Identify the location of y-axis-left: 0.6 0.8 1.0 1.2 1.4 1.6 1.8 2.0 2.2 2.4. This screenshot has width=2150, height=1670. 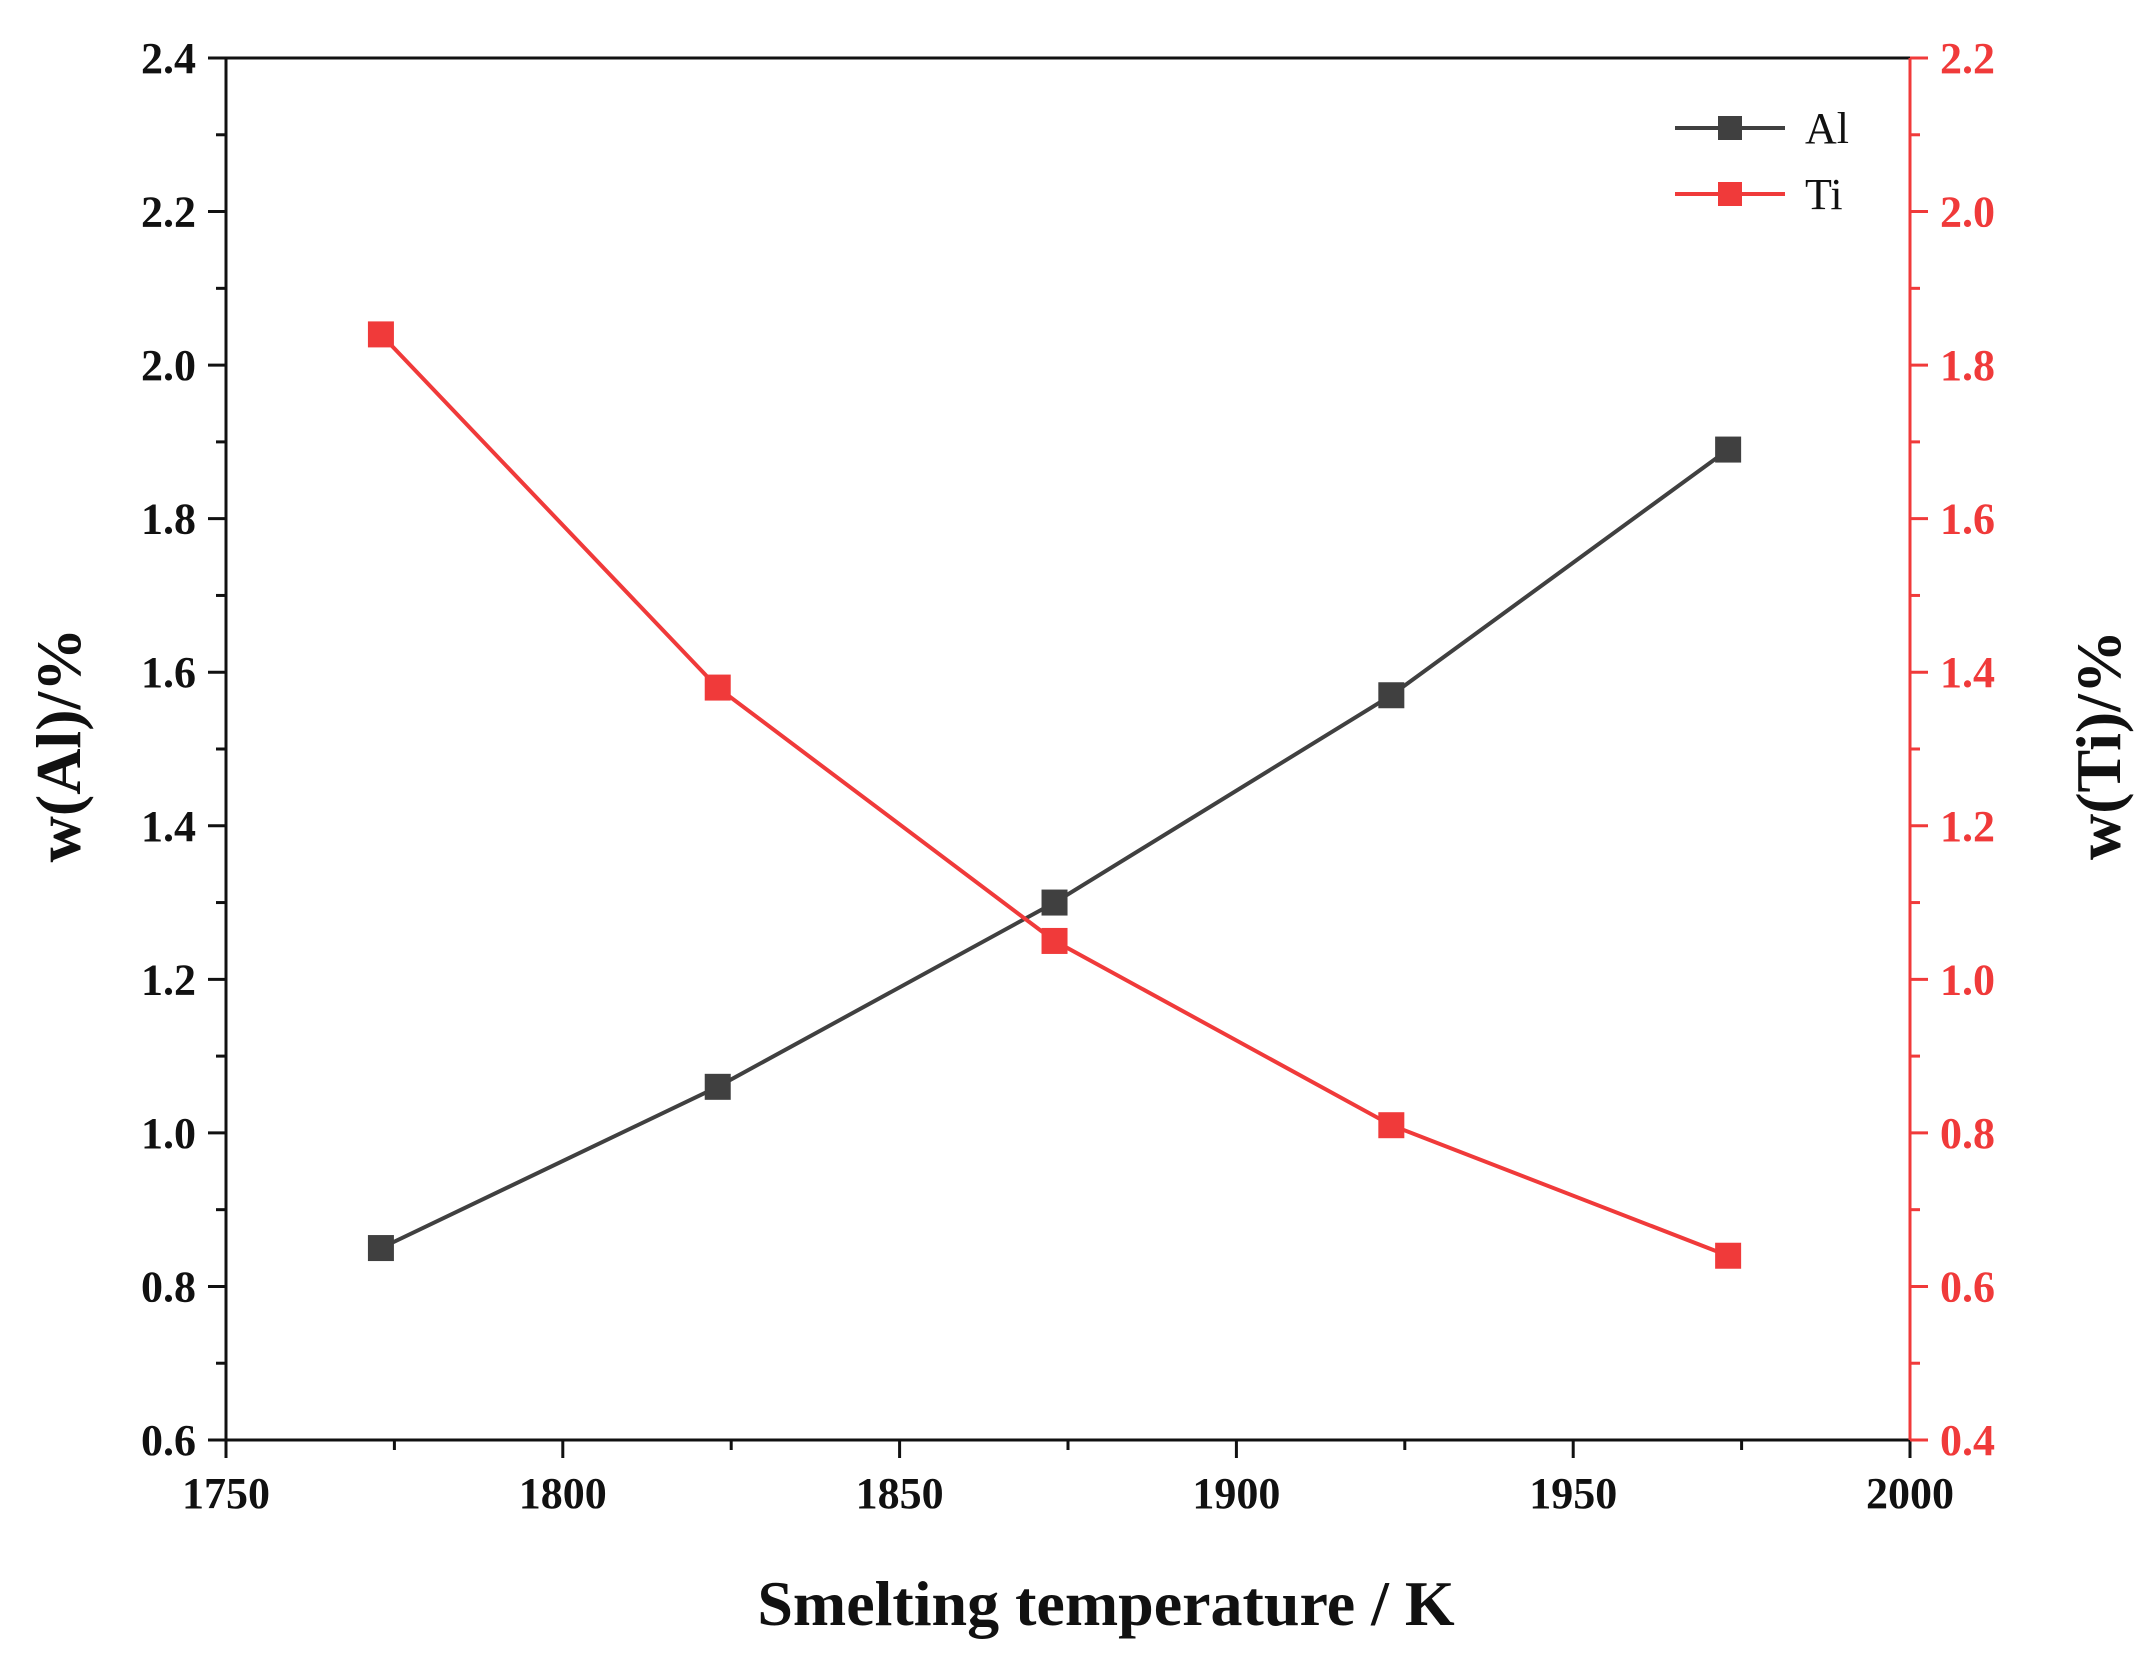
(183, 749).